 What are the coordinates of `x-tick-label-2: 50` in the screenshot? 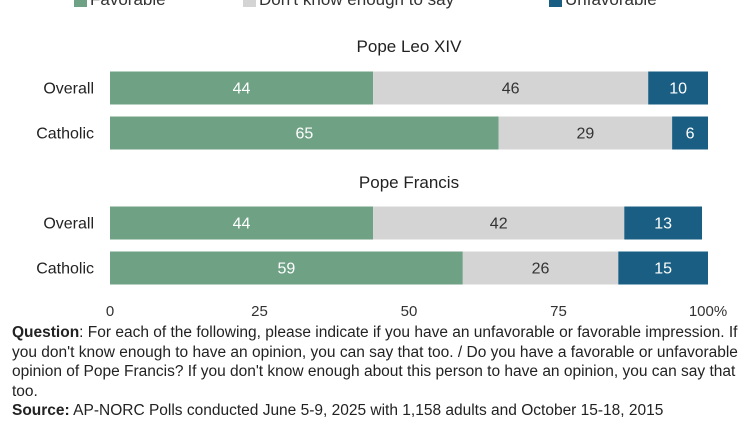 It's located at (409, 311).